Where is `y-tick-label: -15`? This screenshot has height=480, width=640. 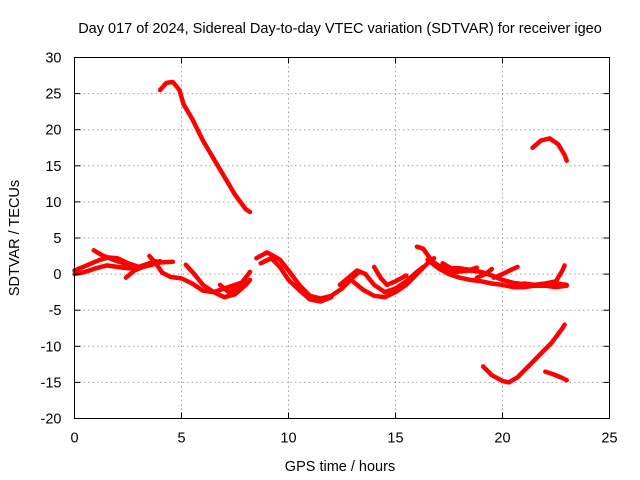 y-tick-label: -15 is located at coordinates (51, 383).